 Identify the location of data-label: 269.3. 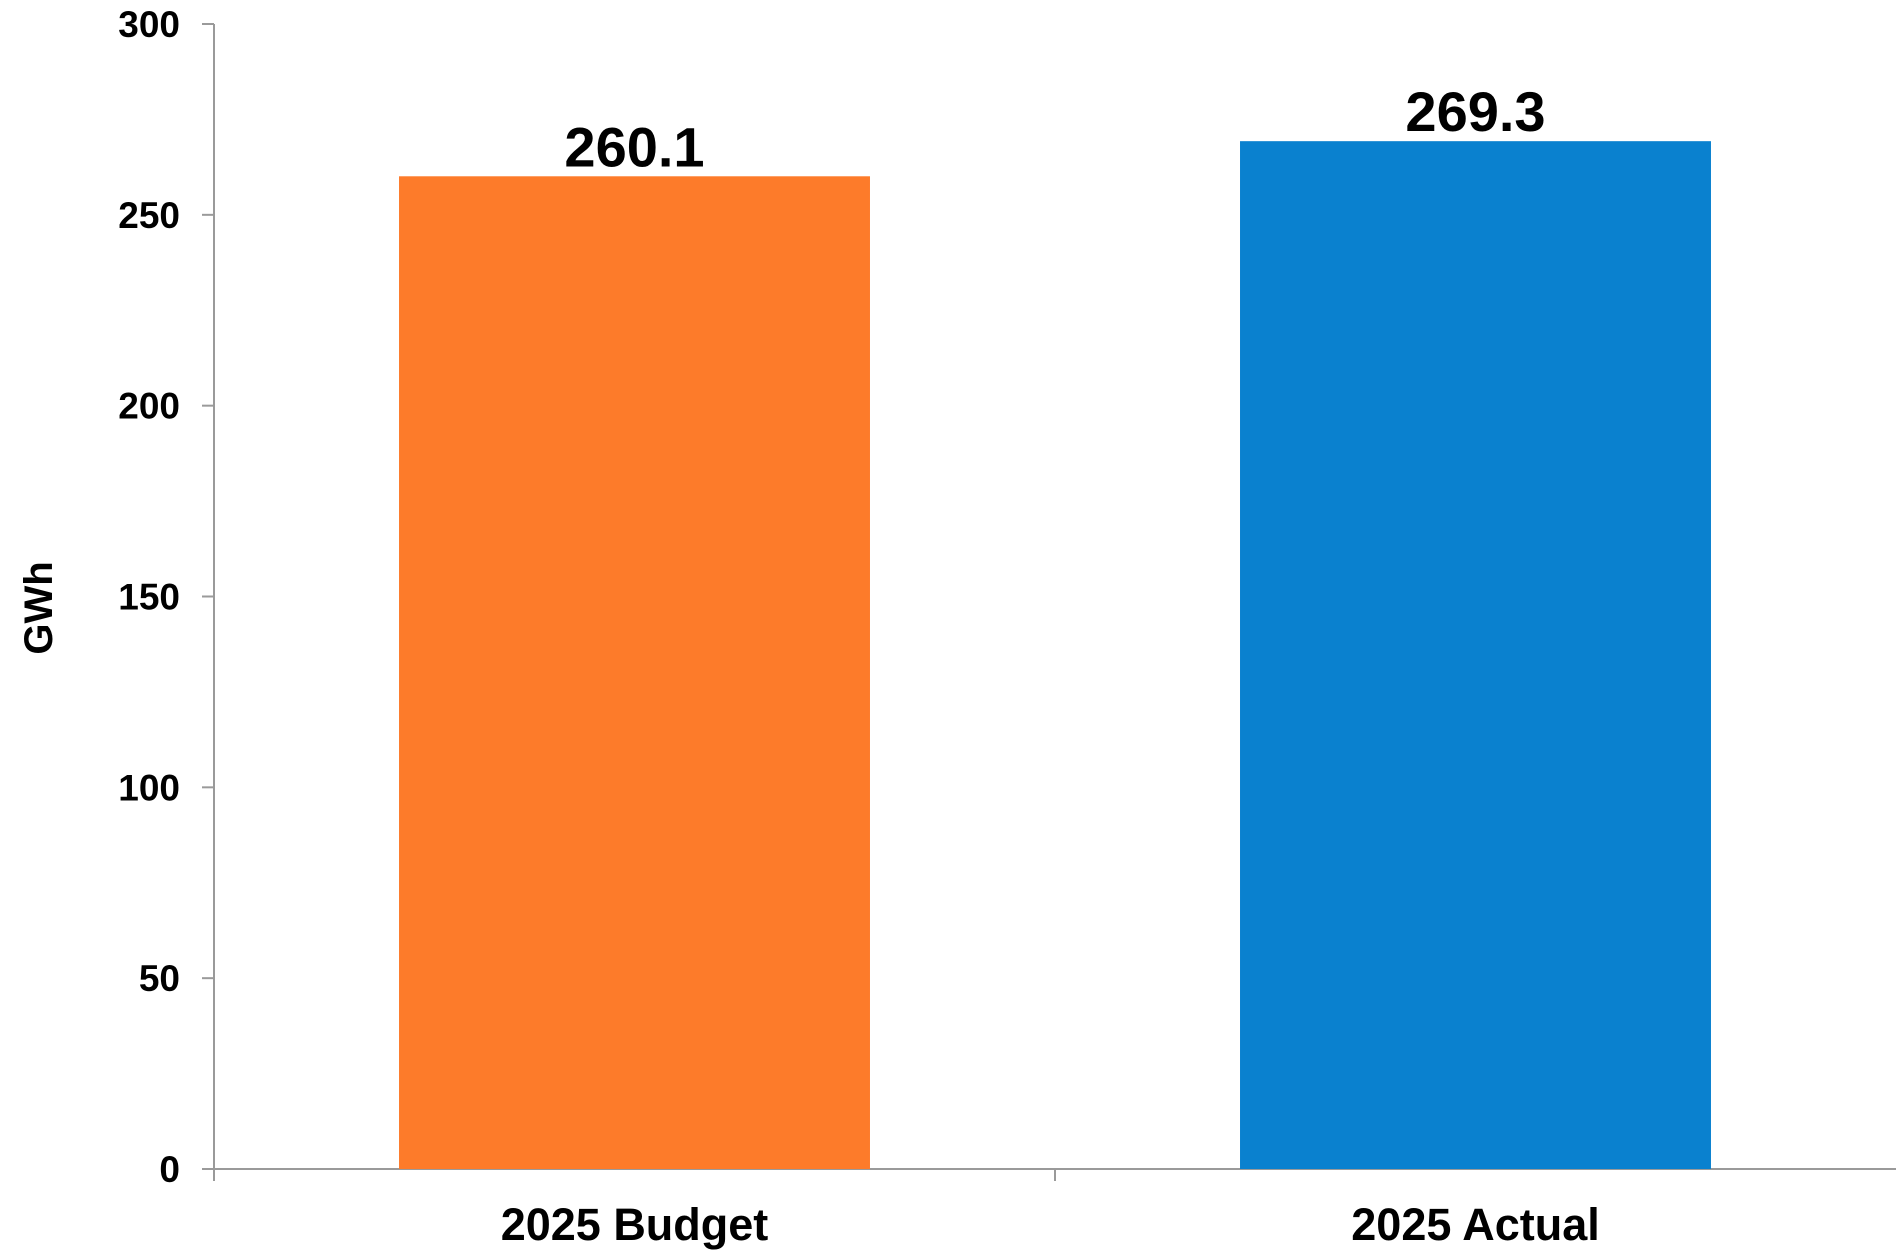
(1475, 111).